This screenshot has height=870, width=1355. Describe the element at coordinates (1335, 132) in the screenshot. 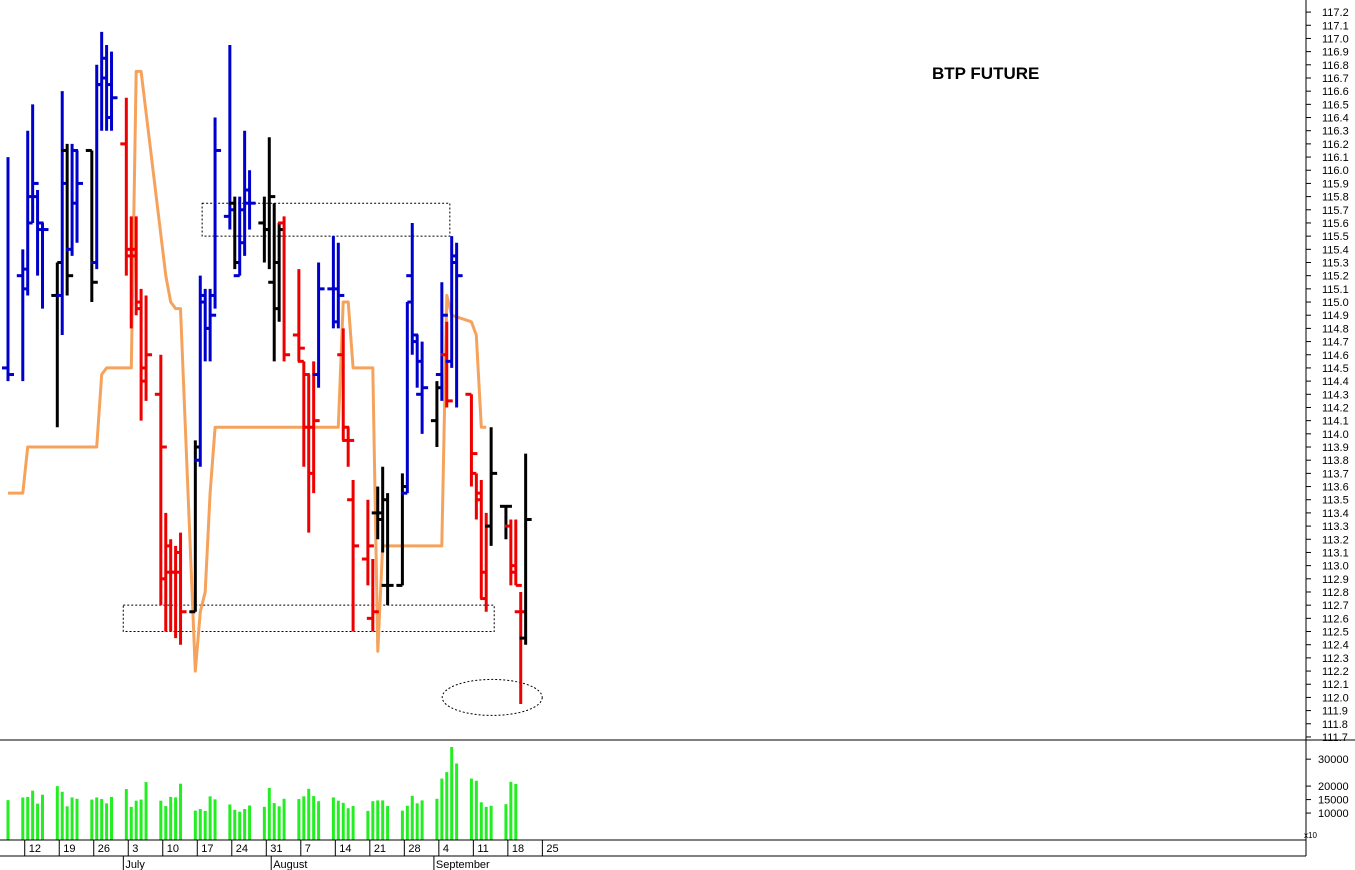

I see `price-tick-label: 116.3` at that location.